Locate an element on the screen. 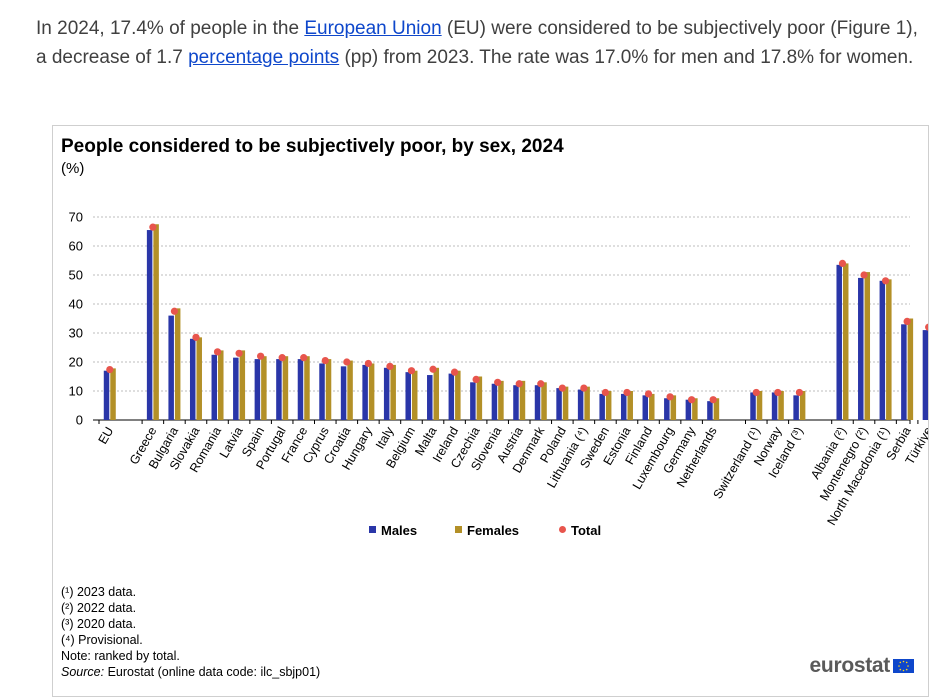  footnote-1: (¹) 2023 data. is located at coordinates (99, 592).